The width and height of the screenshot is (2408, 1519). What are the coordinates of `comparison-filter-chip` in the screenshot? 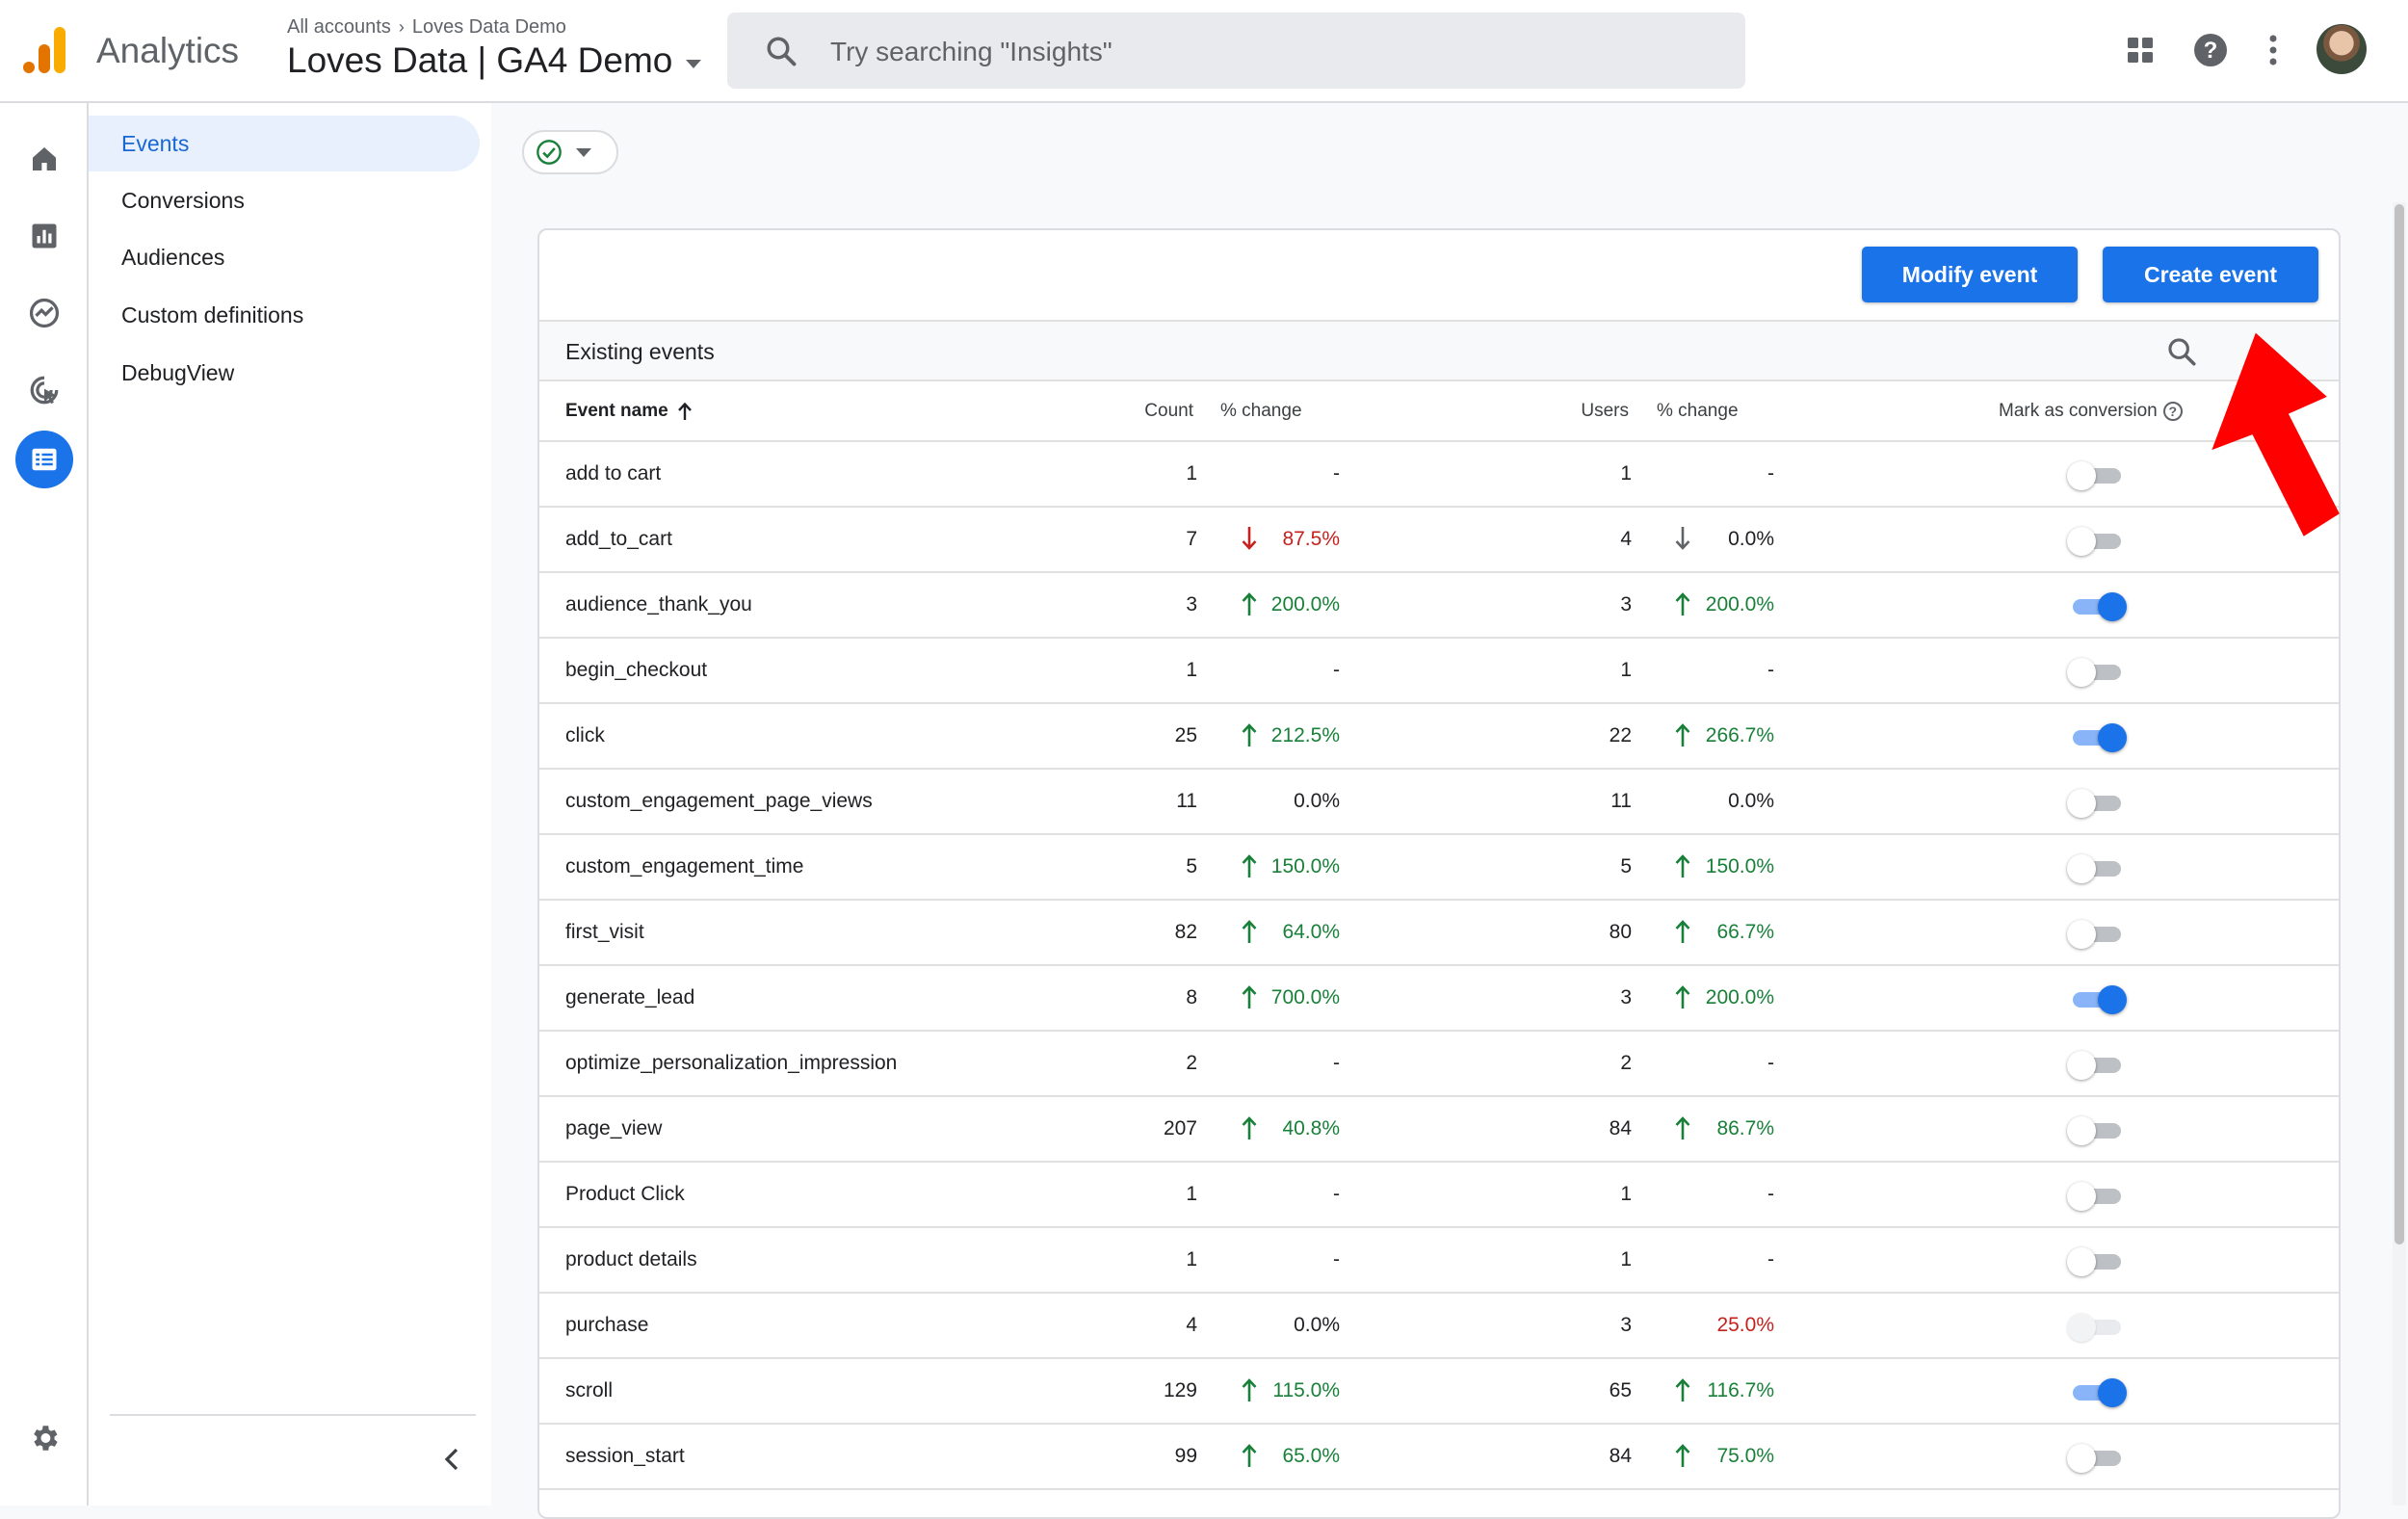 It's located at (570, 152).